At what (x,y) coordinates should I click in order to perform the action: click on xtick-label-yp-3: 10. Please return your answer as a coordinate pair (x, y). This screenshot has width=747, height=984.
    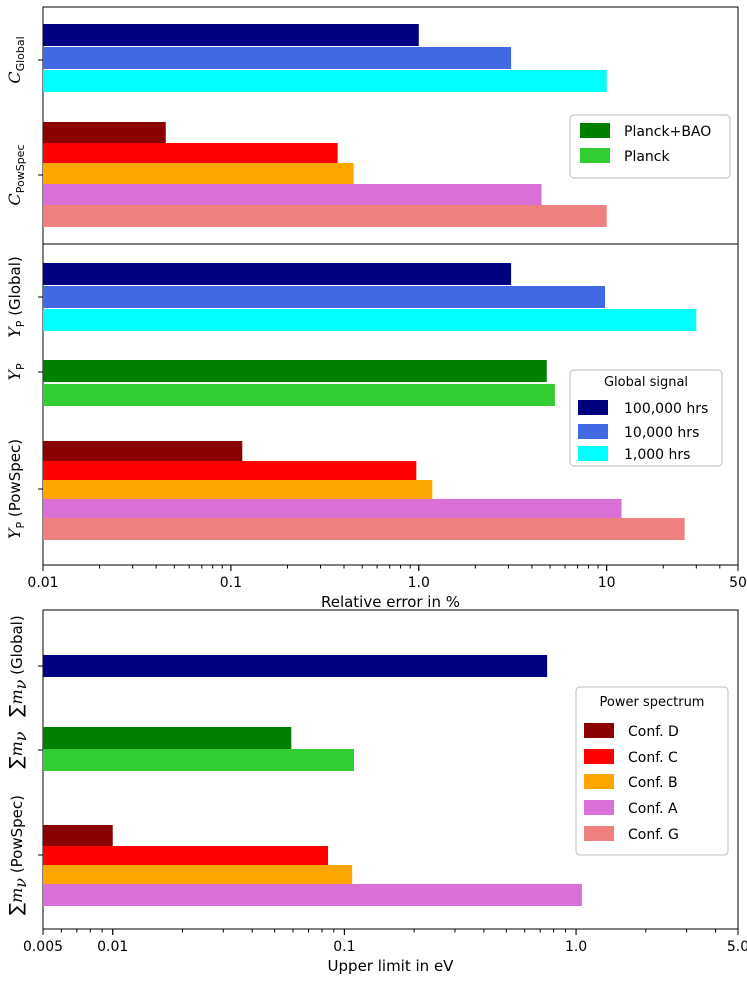
    Looking at the image, I should click on (607, 583).